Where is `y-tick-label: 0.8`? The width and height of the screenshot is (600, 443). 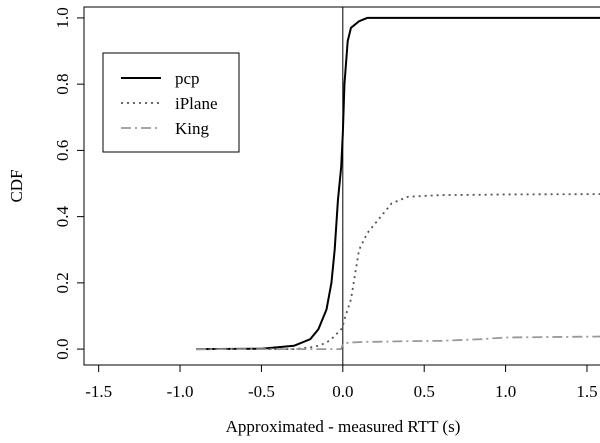
y-tick-label: 0.8 is located at coordinates (62, 84).